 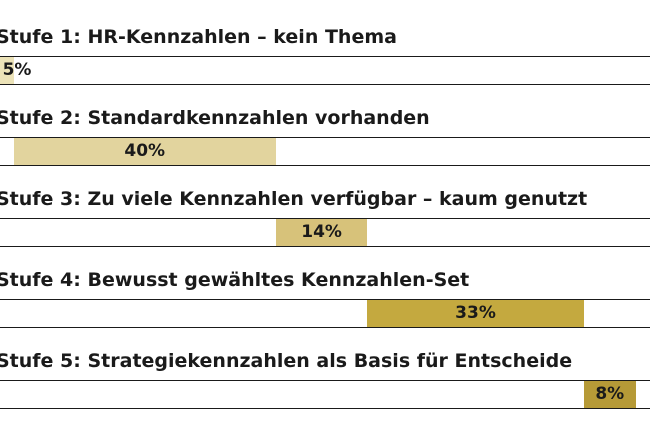 What do you see at coordinates (215, 118) in the screenshot?
I see `stage-label-2: Stufe 2: Standardkennzahlen vorhanden` at bounding box center [215, 118].